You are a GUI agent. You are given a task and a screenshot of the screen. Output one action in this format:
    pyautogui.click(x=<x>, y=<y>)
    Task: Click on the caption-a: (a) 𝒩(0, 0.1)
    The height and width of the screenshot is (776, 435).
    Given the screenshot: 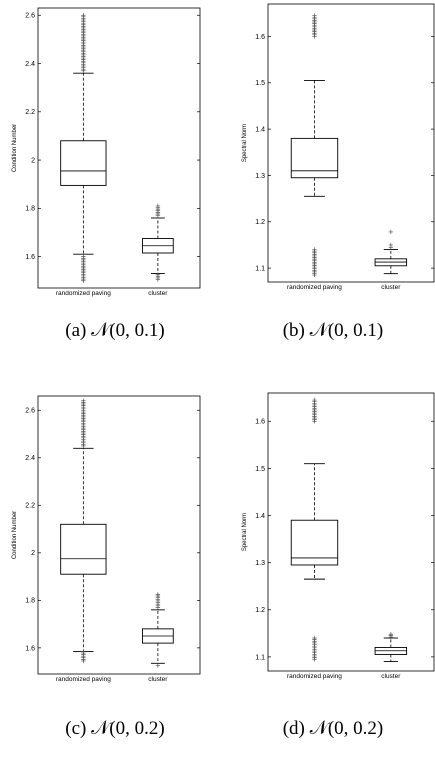 What is the action you would take?
    pyautogui.click(x=115, y=330)
    